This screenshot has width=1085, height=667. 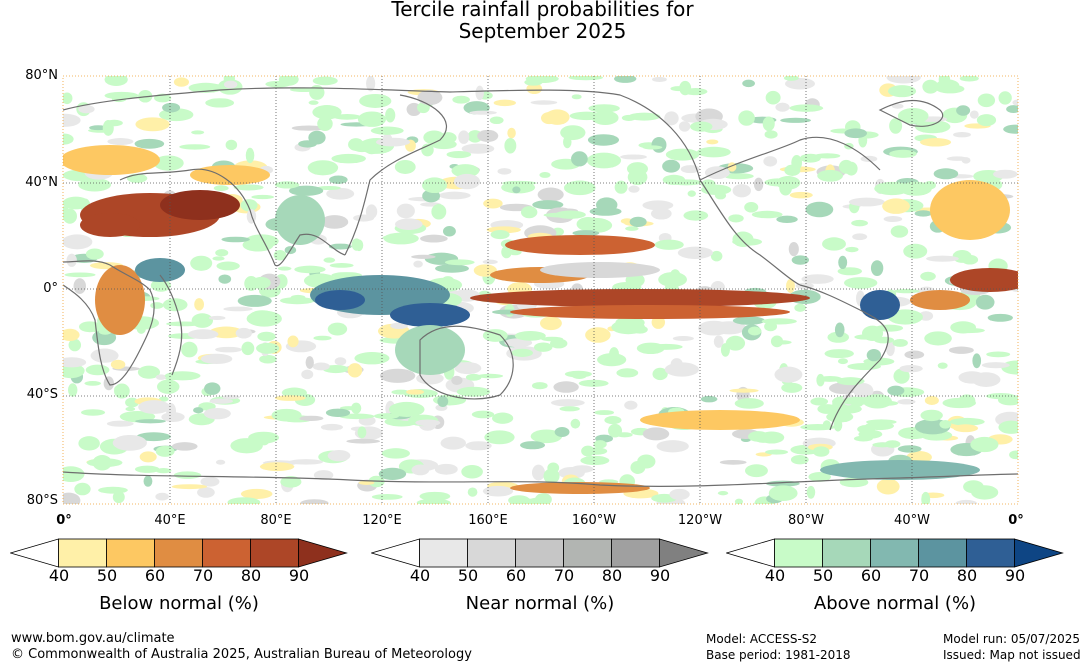 I want to click on lon-label-0-west: 0°, so click(x=64, y=520).